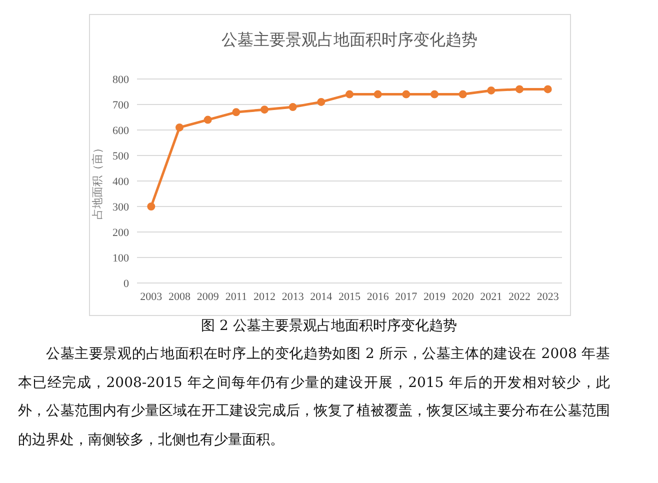  I want to click on chart-title: 公墓主要景观占地面积时序变化趋势, so click(350, 39).